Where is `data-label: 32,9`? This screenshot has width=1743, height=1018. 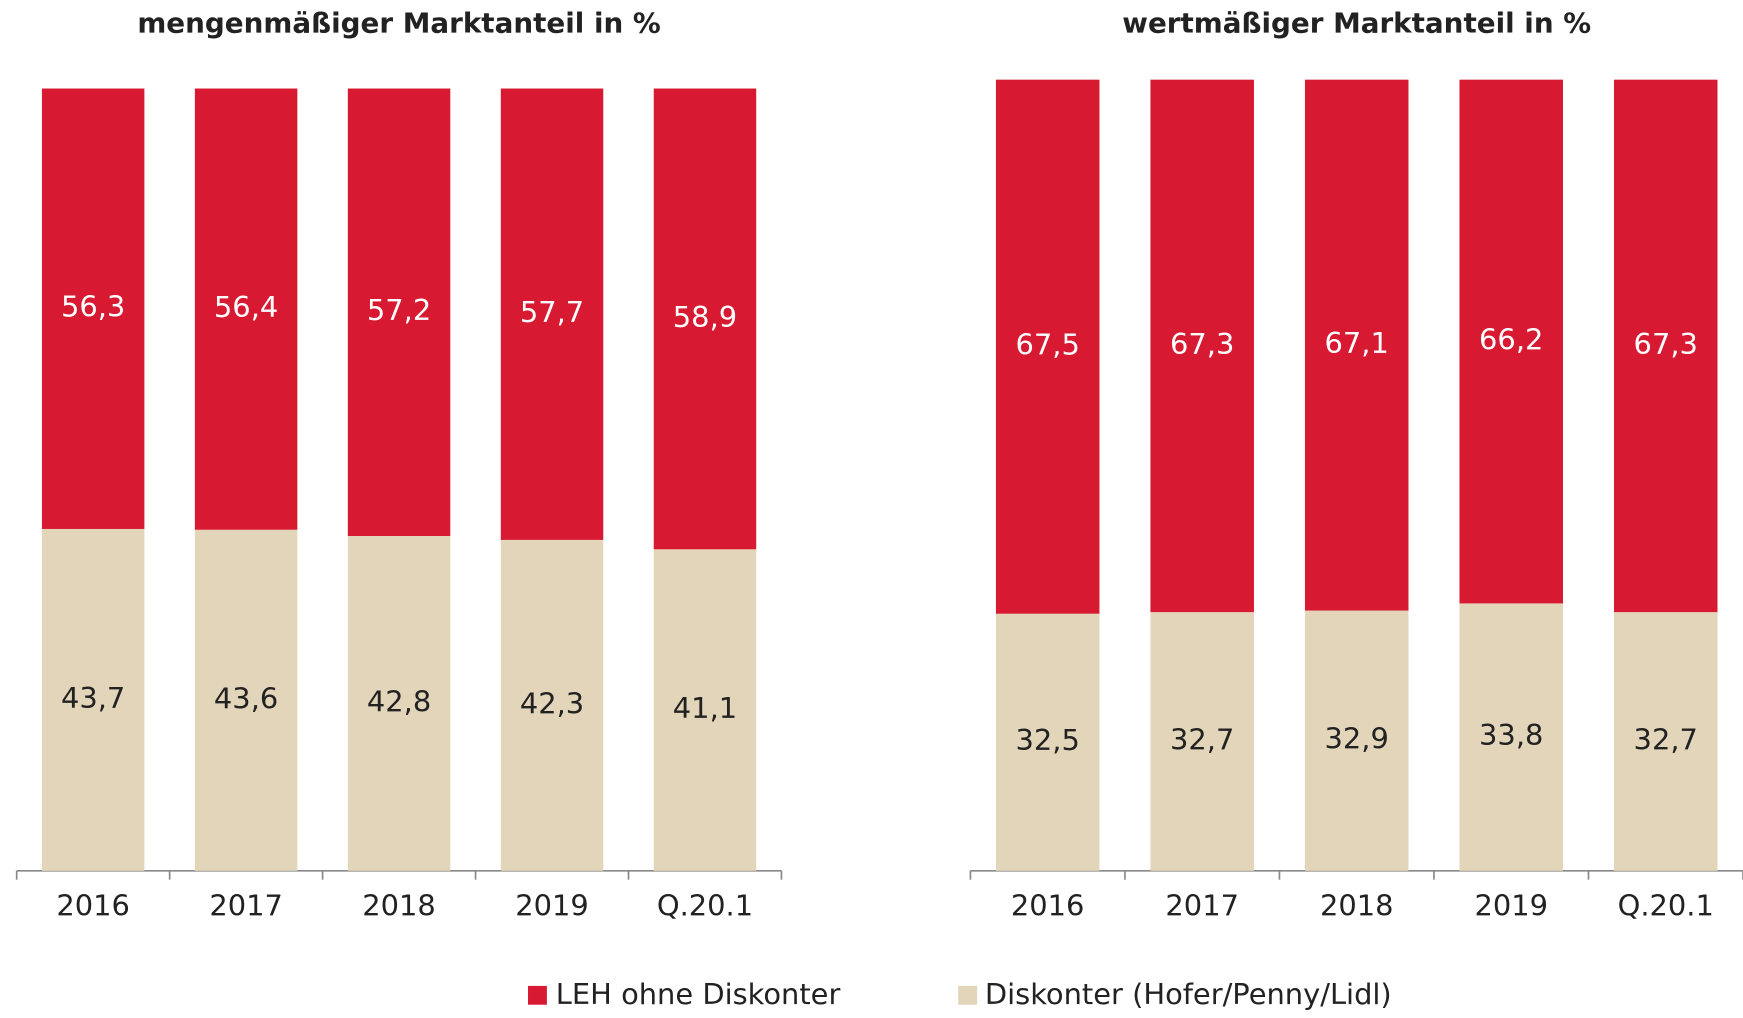
data-label: 32,9 is located at coordinates (1357, 739).